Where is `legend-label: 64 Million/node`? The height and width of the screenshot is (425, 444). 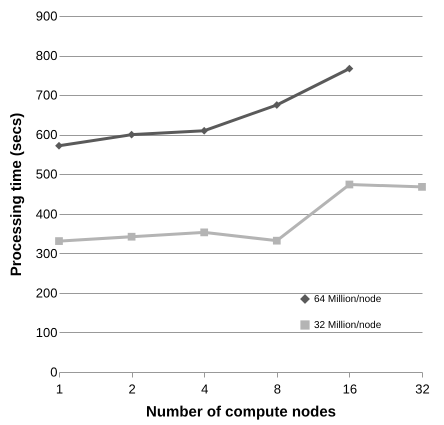
legend-label: 64 Million/node is located at coordinates (348, 299).